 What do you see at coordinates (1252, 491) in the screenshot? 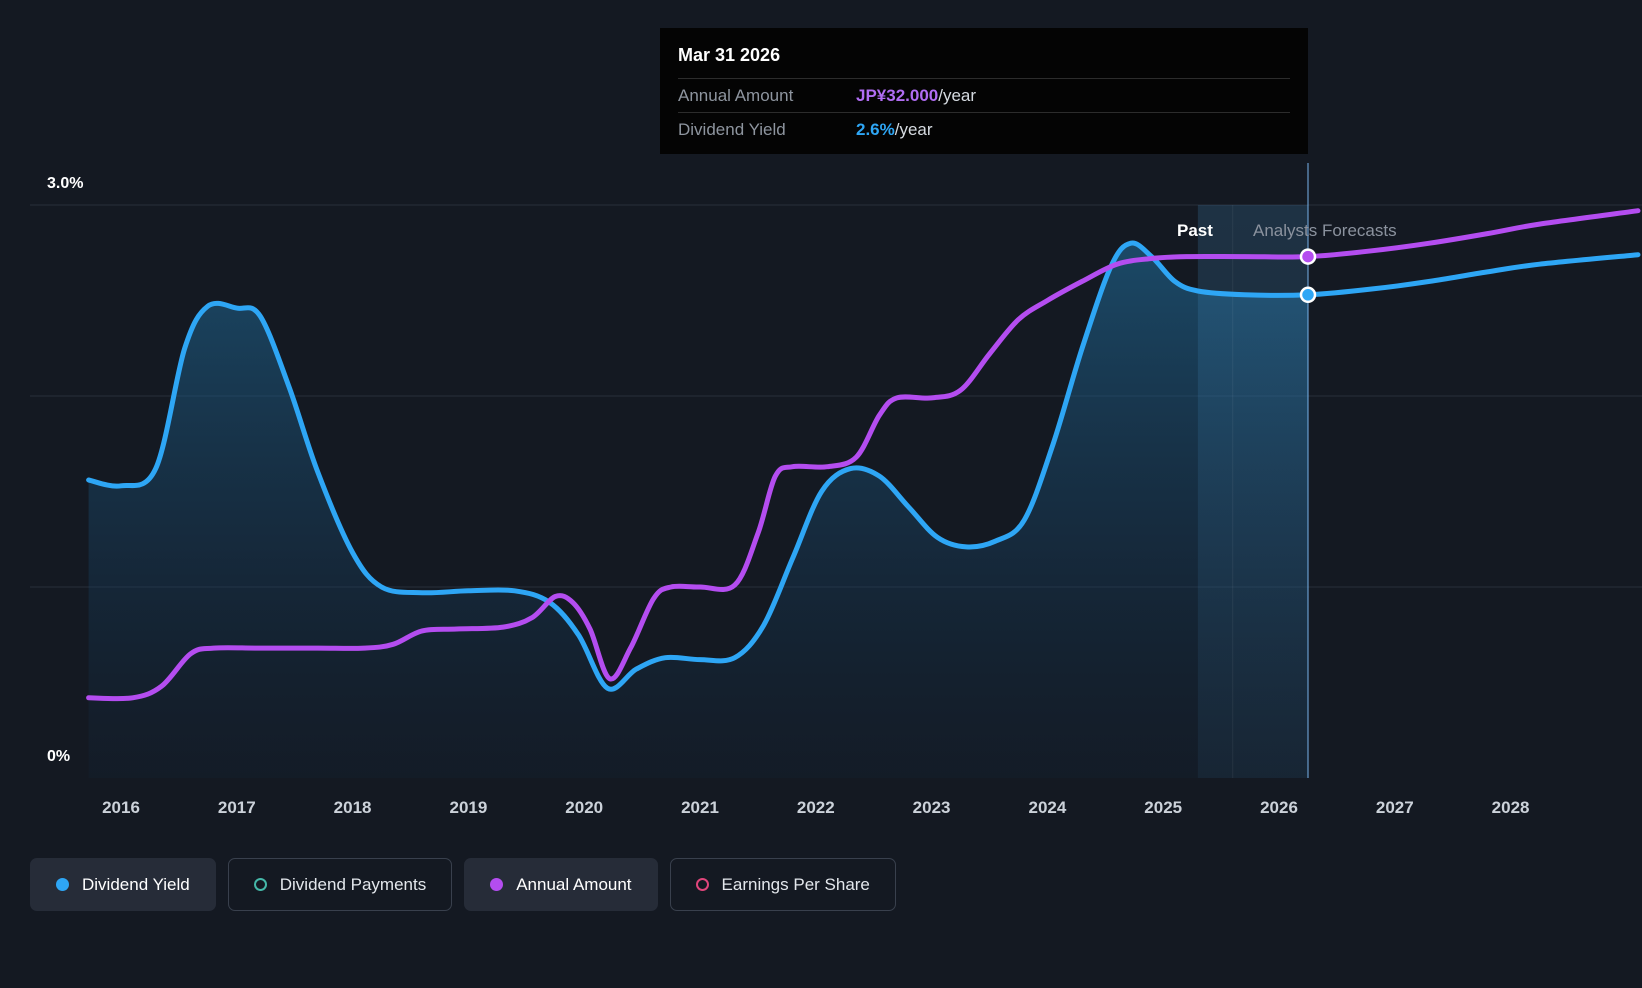
I see `hover-band` at bounding box center [1252, 491].